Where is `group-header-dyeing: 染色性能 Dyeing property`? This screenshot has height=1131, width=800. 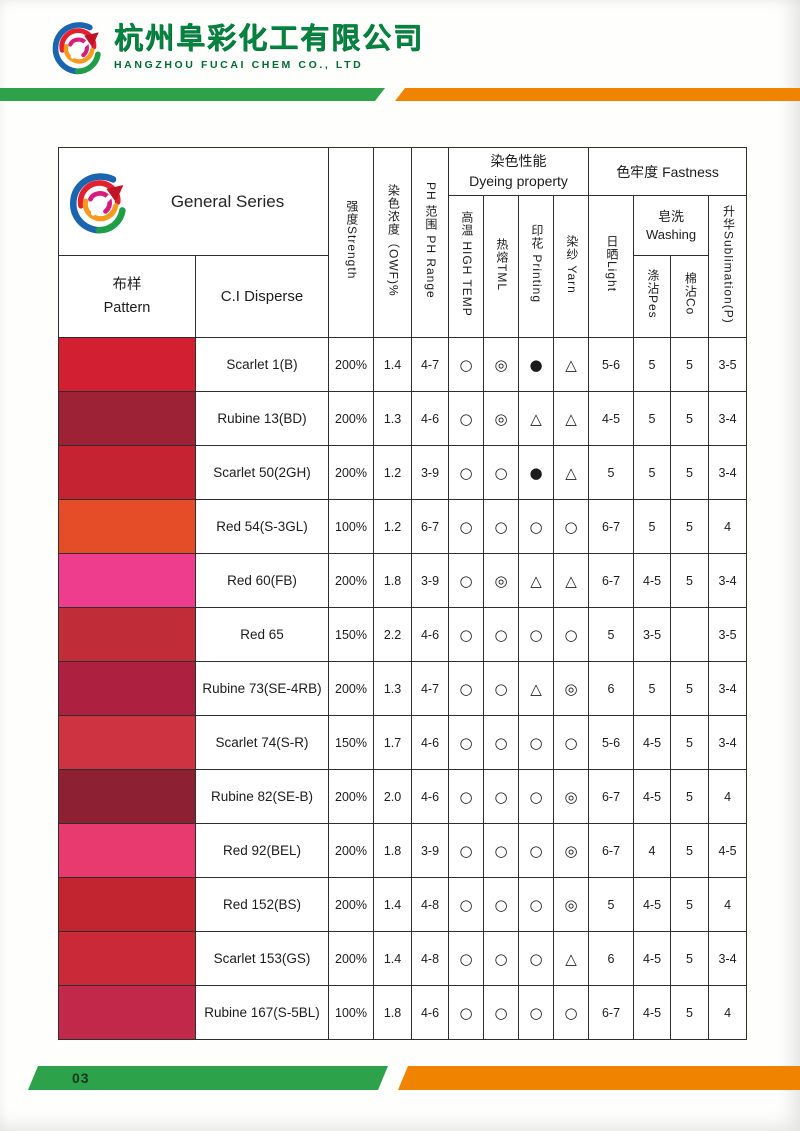 group-header-dyeing: 染色性能 Dyeing property is located at coordinates (519, 171).